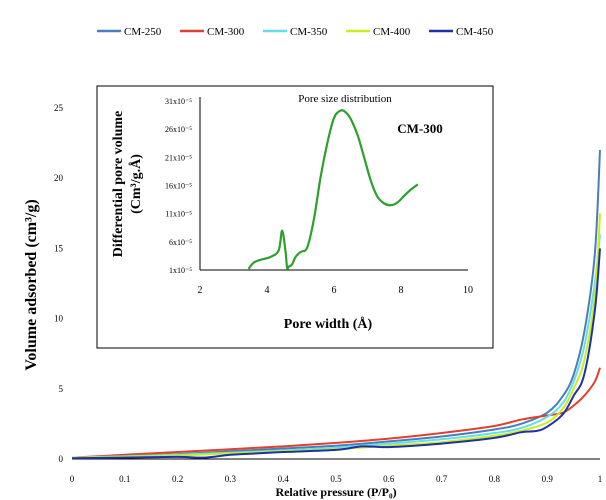 The image size is (606, 500). Describe the element at coordinates (178, 129) in the screenshot. I see `inset-y-tick-label: 26x10⁻⁵` at that location.